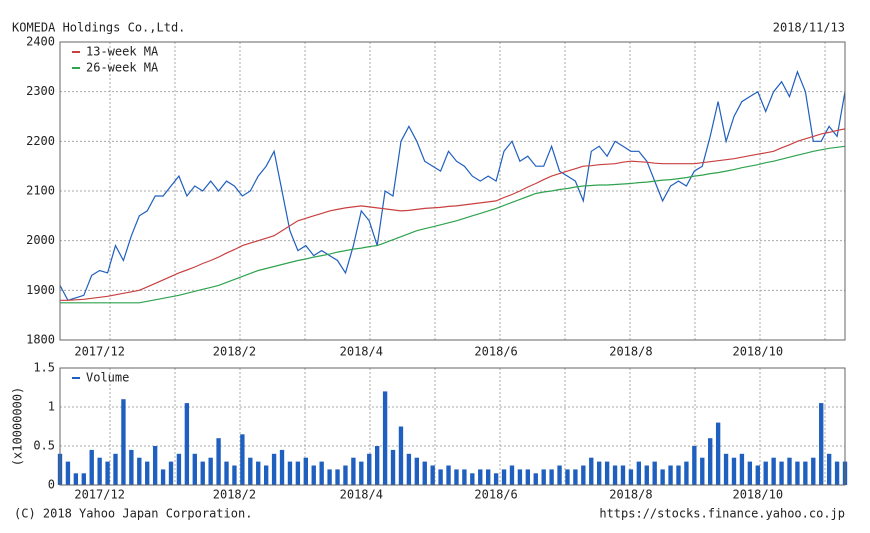 The height and width of the screenshot is (533, 870). Describe the element at coordinates (40, 290) in the screenshot. I see `y-tick-label: 1900` at that location.